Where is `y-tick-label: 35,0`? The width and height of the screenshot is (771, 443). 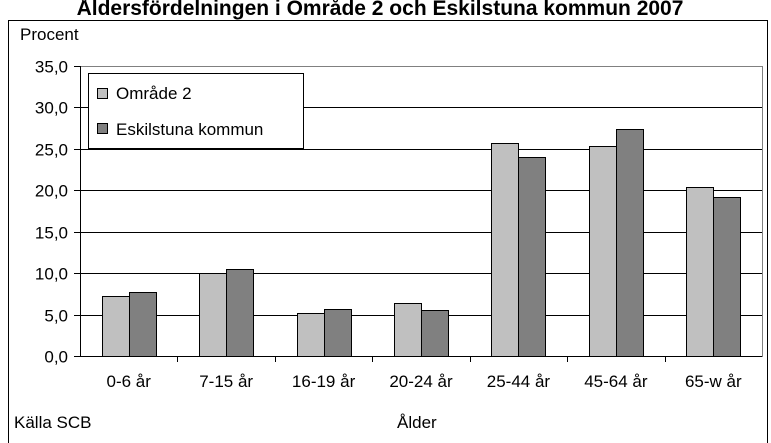 y-tick-label: 35,0 is located at coordinates (51, 67).